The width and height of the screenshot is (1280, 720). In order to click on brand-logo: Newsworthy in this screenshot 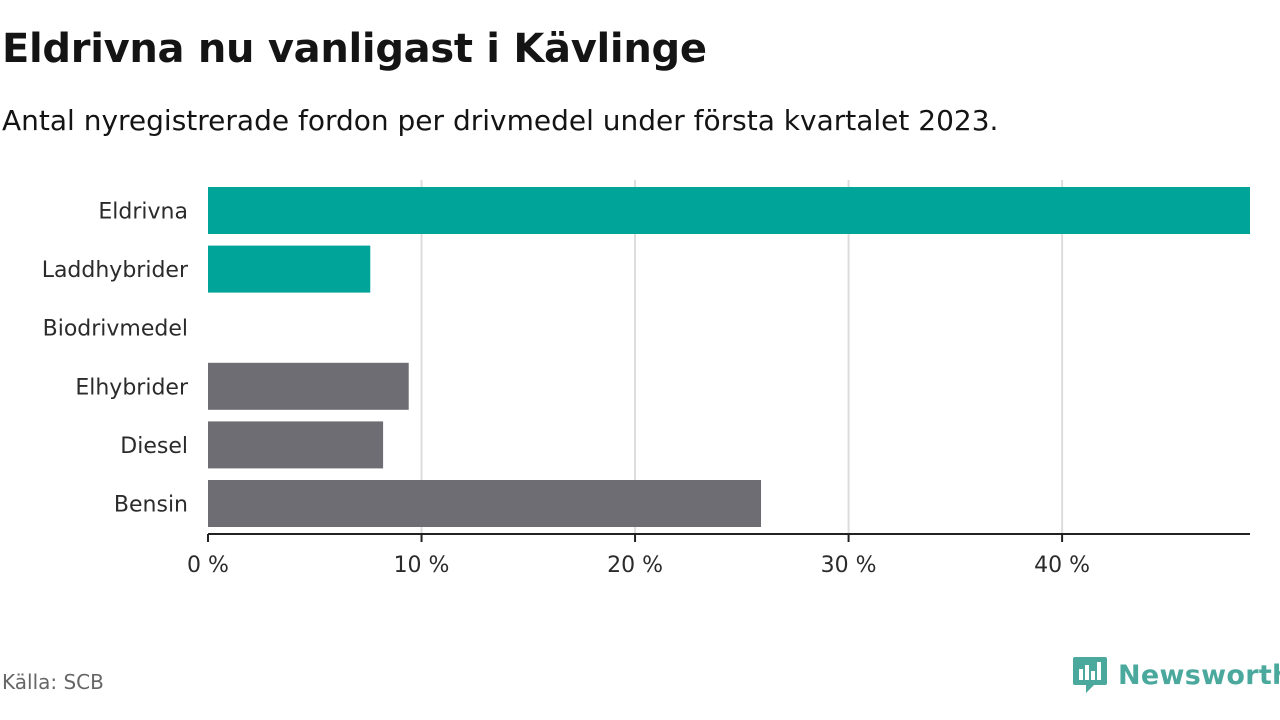, I will do `click(1176, 675)`.